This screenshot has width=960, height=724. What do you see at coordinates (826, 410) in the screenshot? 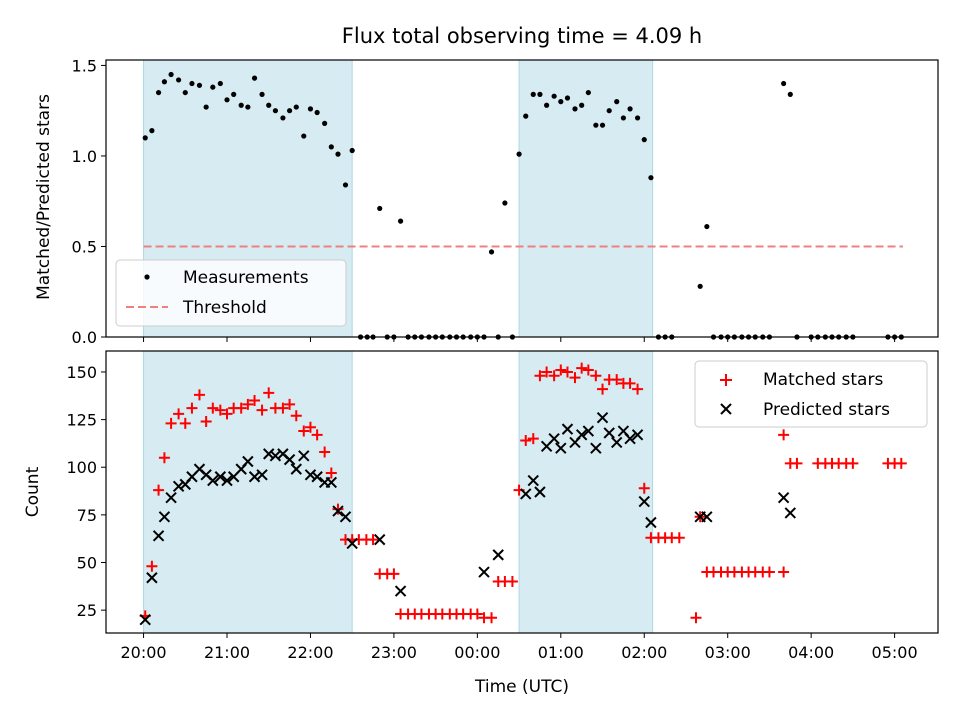
I see `legend-predicted-label: Predicted stars` at bounding box center [826, 410].